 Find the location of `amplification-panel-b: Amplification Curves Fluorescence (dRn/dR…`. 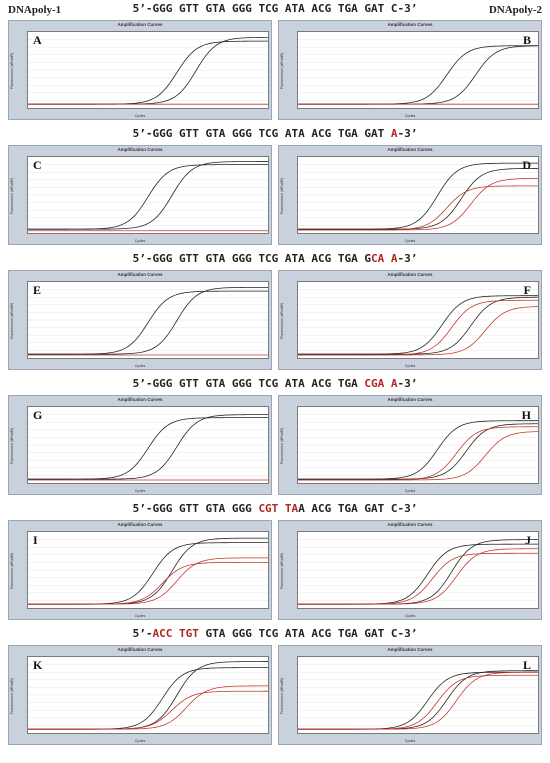

amplification-panel-b: Amplification Curves Fluorescence (dRn/dR… is located at coordinates (410, 70).